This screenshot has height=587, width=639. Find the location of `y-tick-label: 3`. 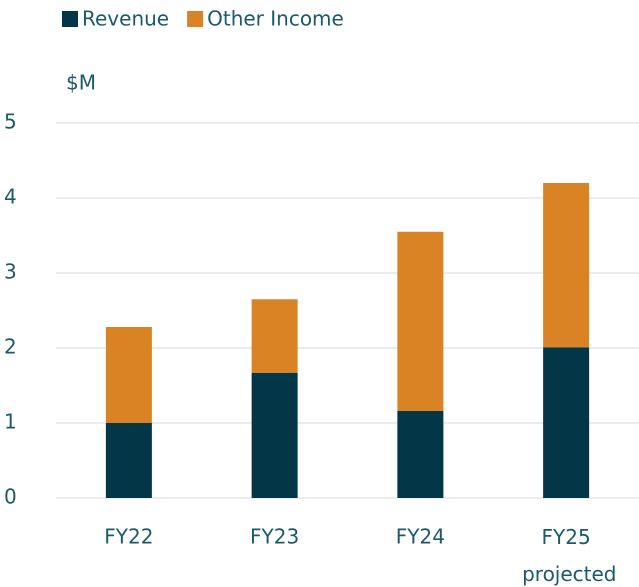

y-tick-label: 3 is located at coordinates (10, 272).